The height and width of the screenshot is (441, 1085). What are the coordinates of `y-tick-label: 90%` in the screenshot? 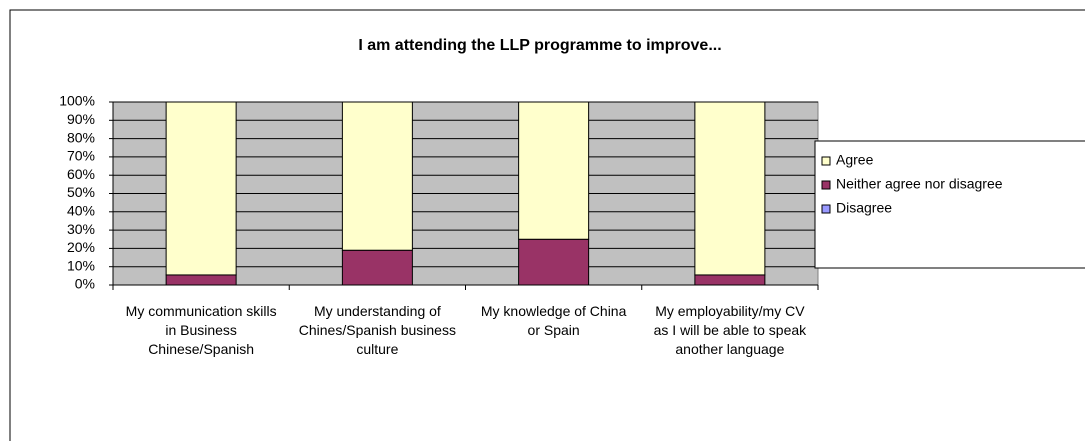 It's located at (81, 119).